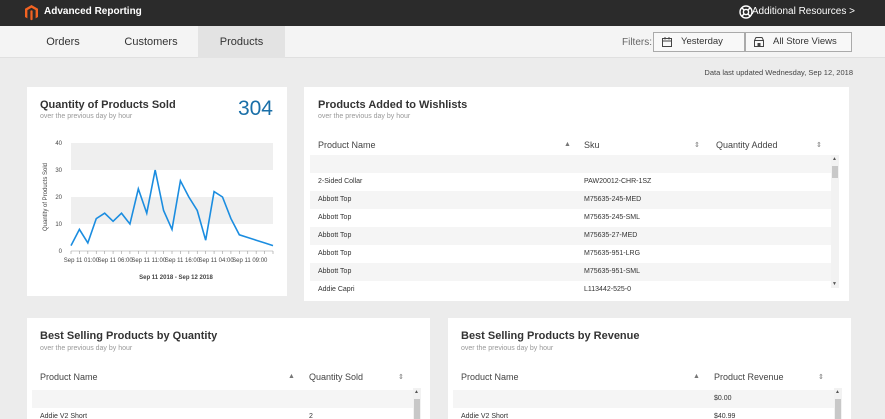 This screenshot has height=419, width=885. I want to click on quantity-sold-subtitle: over the previous day by hour, so click(86, 116).